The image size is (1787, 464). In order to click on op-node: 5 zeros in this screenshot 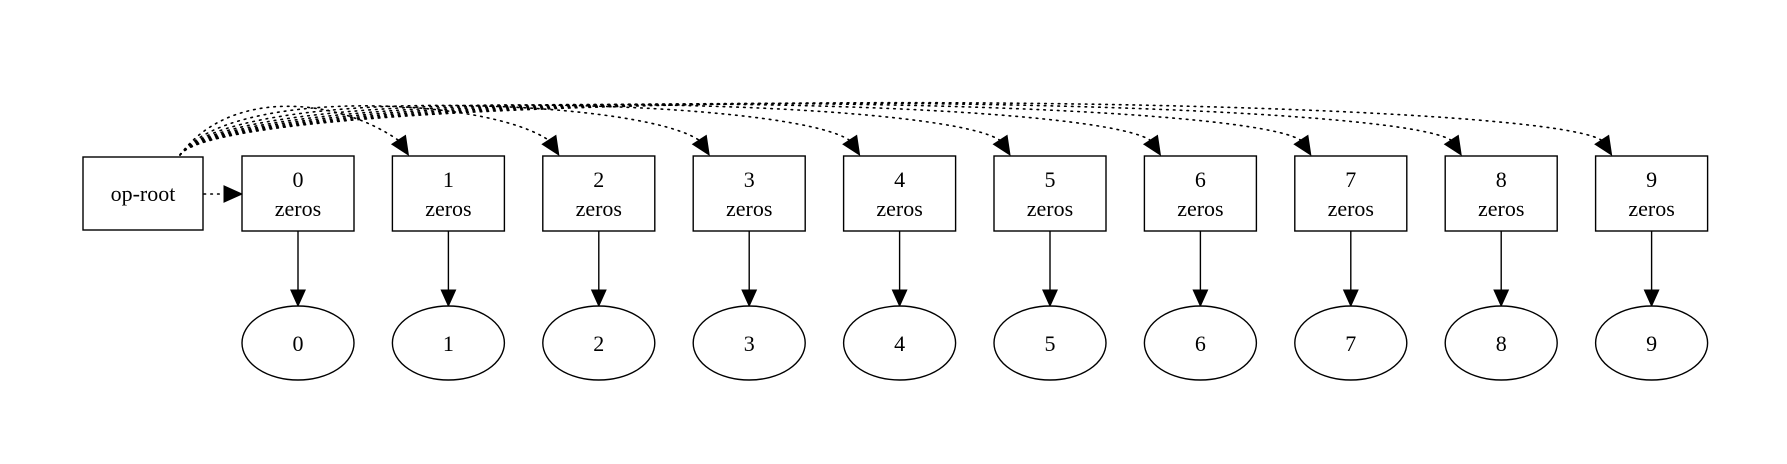, I will do `click(1050, 193)`.